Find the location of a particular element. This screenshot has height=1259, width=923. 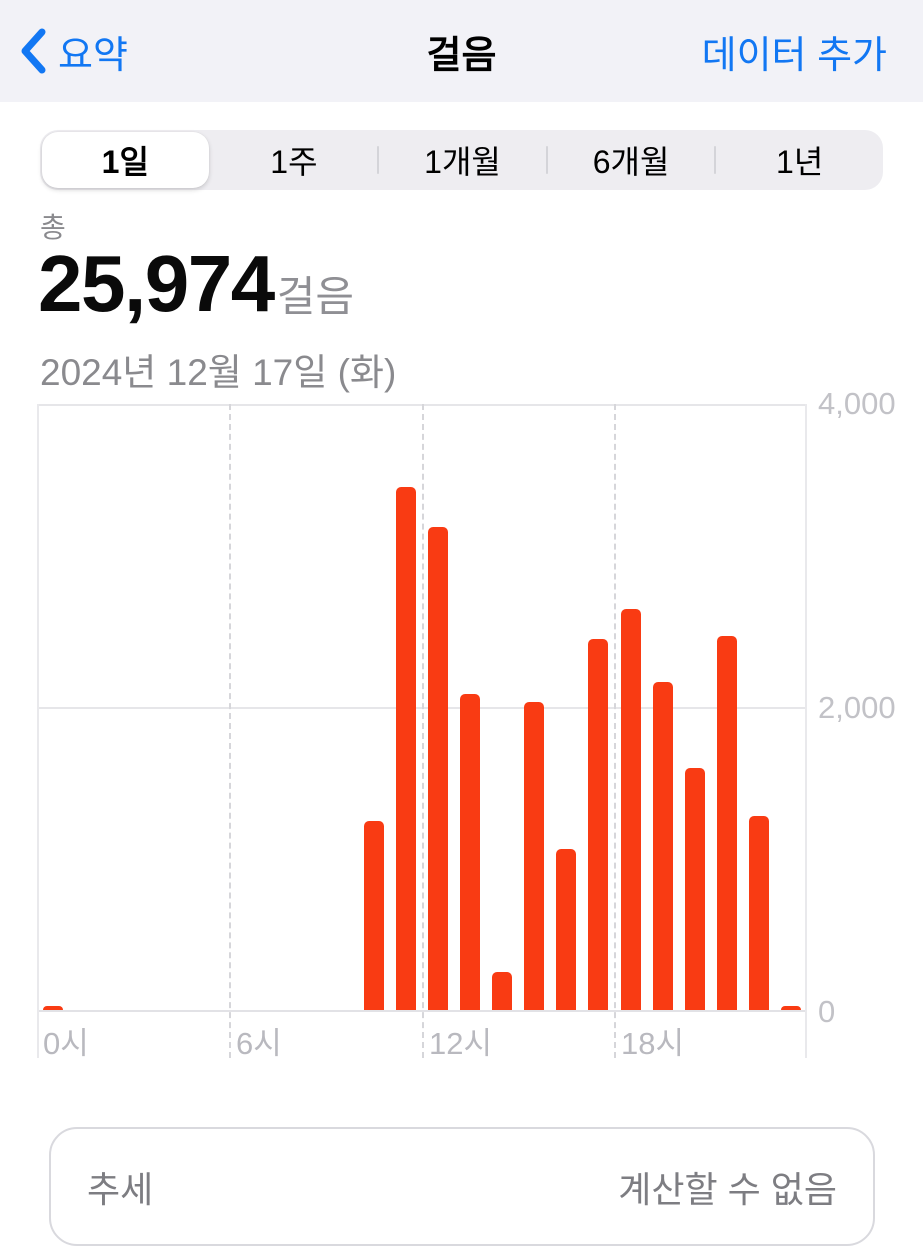

page-title: 걸음 is located at coordinates (461, 55).